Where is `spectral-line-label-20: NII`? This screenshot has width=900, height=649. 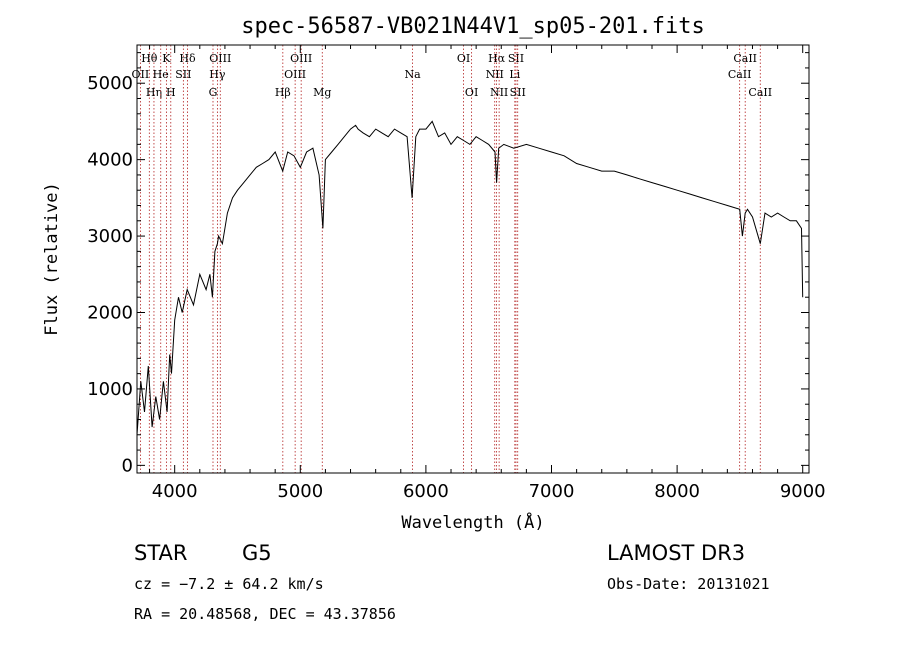 spectral-line-label-20: NII is located at coordinates (499, 92).